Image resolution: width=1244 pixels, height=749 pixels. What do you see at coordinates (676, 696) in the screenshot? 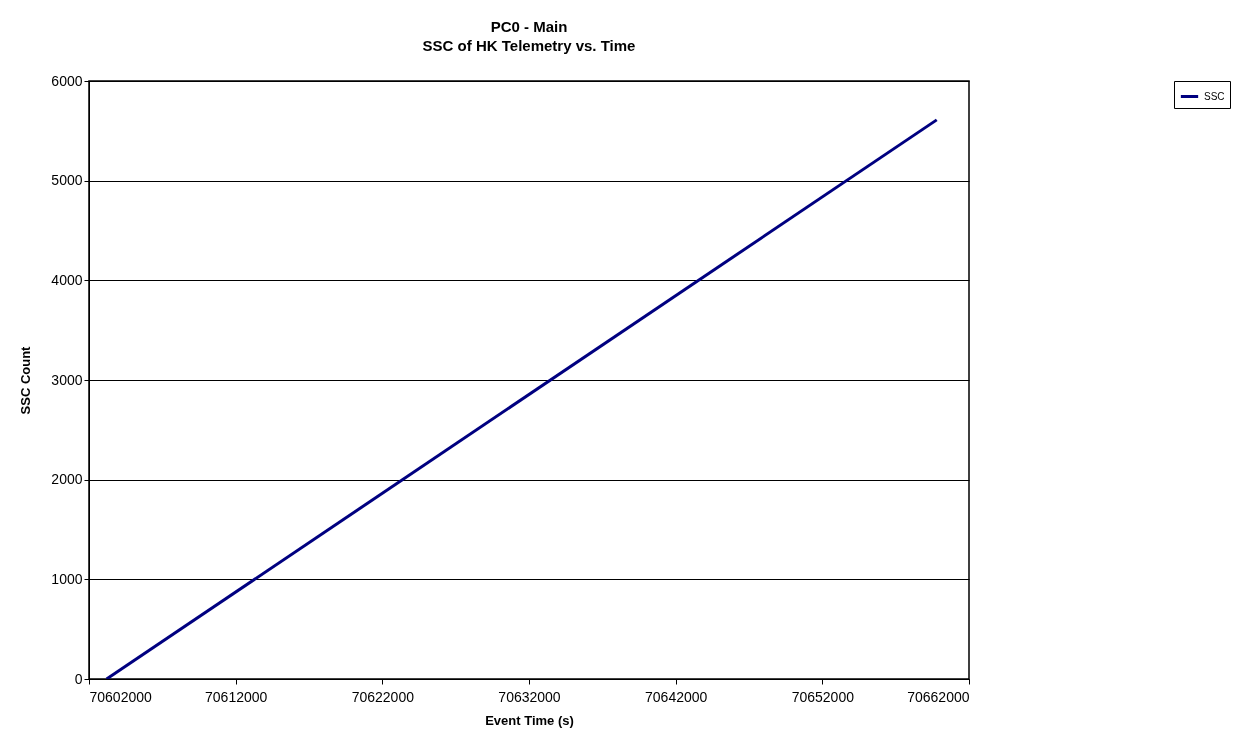
I see `x-tick-label: 70642000` at bounding box center [676, 696].